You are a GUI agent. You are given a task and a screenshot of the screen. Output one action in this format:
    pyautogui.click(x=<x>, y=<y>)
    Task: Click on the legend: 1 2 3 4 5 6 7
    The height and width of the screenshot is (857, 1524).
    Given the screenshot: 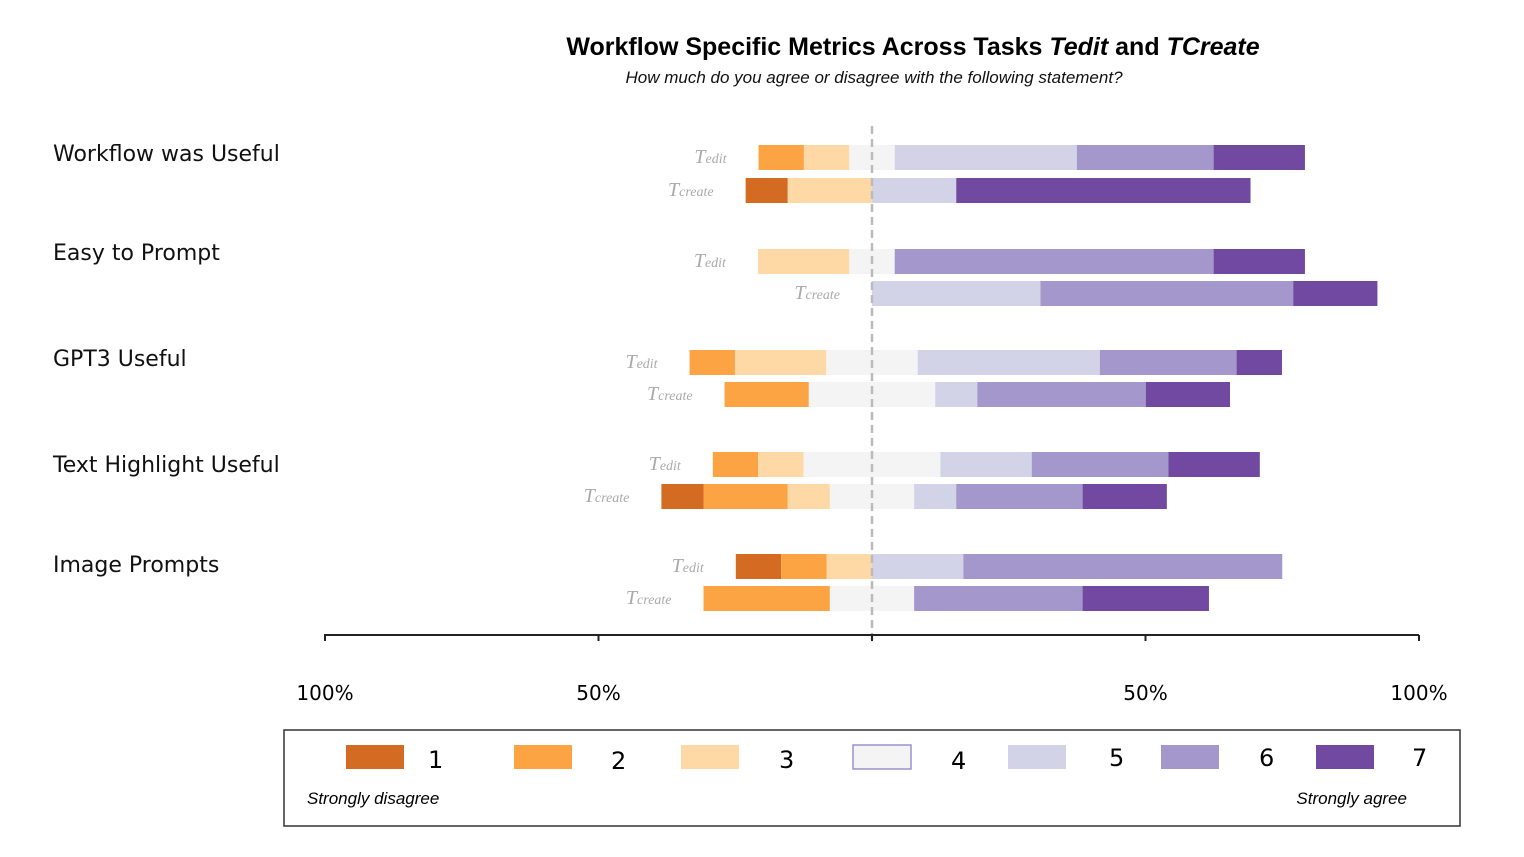 What is the action you would take?
    pyautogui.click(x=886, y=759)
    